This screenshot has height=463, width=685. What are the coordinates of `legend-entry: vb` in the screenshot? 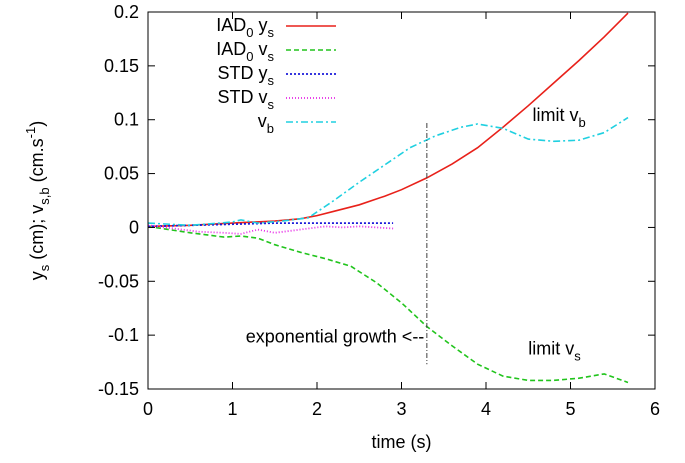 It's located at (297, 123).